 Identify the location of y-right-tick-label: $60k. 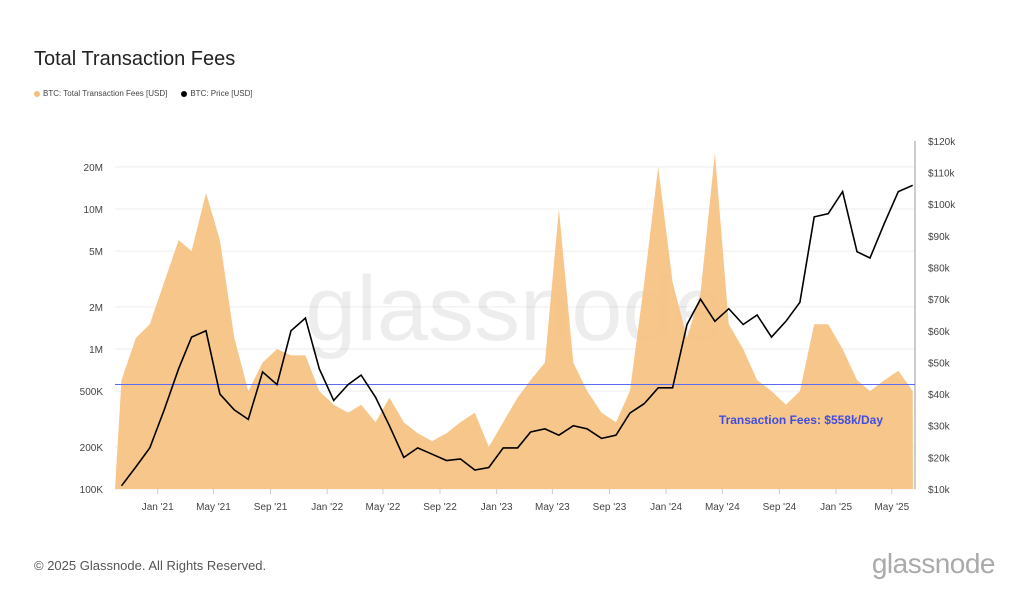
(939, 332).